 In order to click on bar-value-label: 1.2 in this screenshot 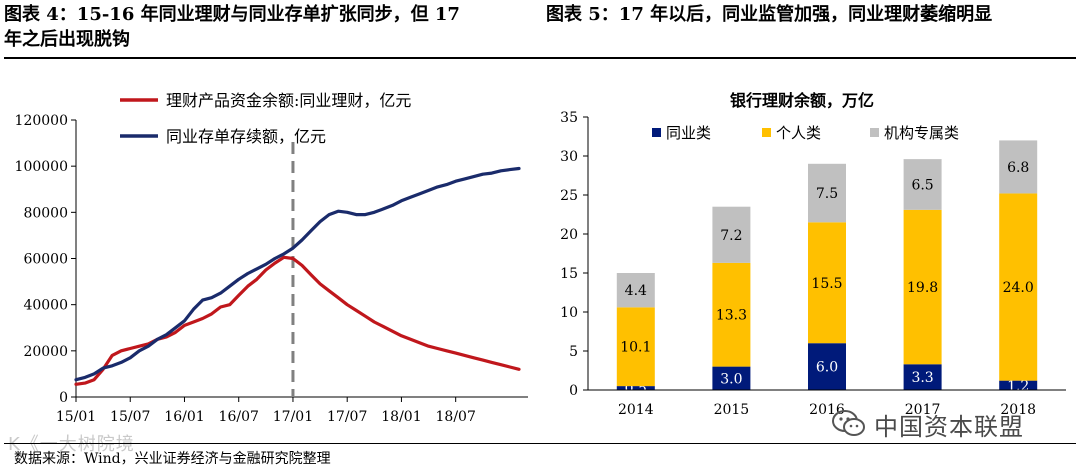, I will do `click(1018, 386)`.